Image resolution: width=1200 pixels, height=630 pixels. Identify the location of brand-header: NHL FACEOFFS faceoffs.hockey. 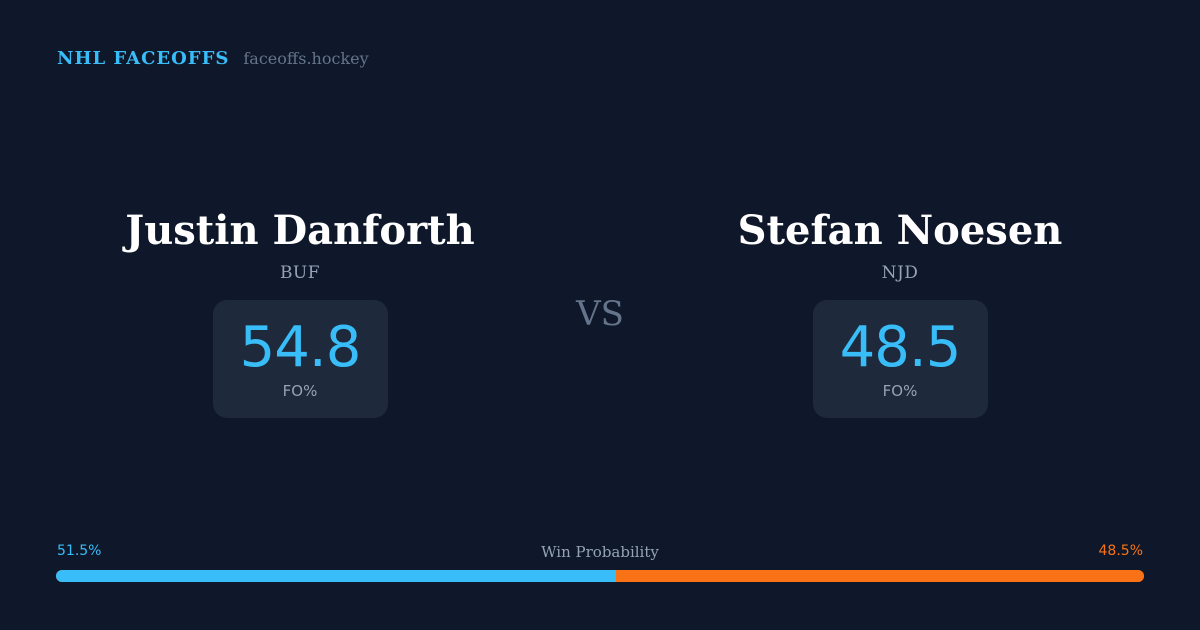
(213, 58).